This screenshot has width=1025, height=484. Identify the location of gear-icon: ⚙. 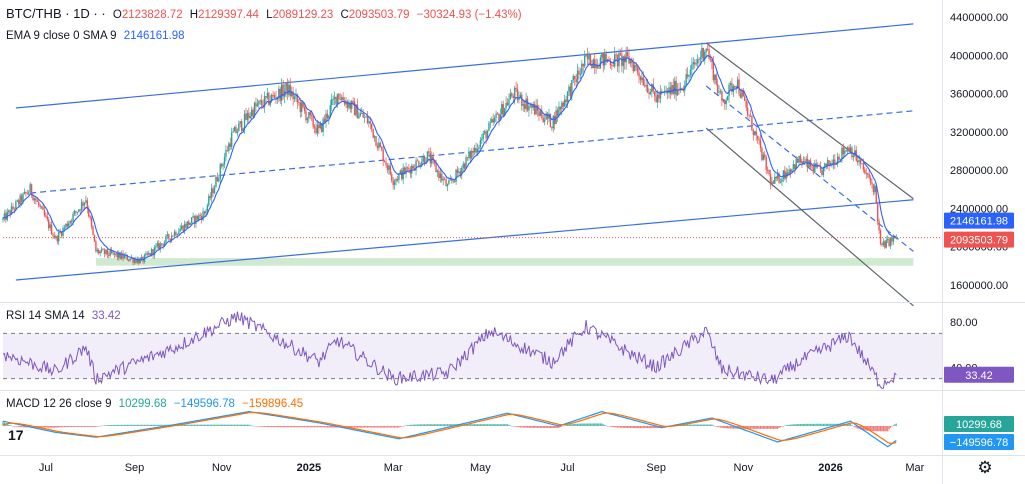
(985, 467).